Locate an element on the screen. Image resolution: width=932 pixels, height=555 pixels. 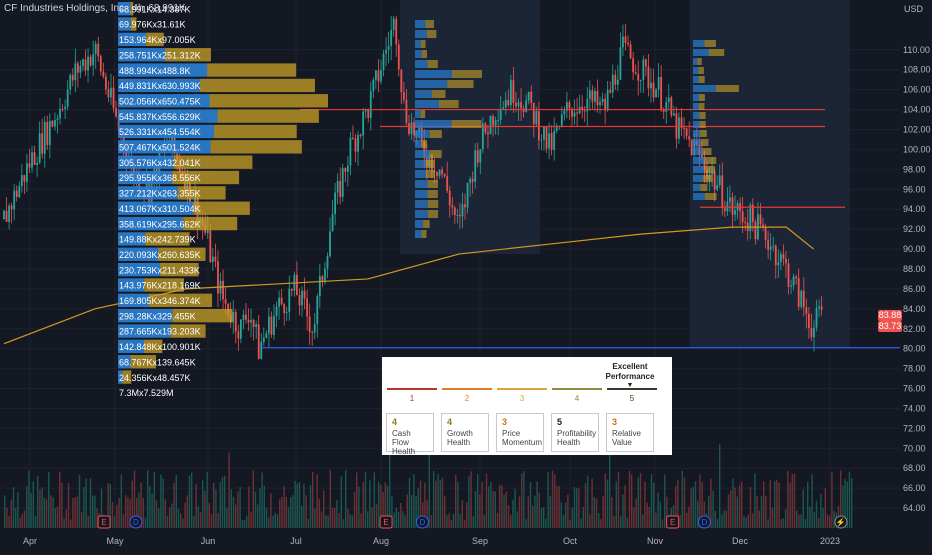
overlap-value: 68.991K is located at coordinates (167, 8).